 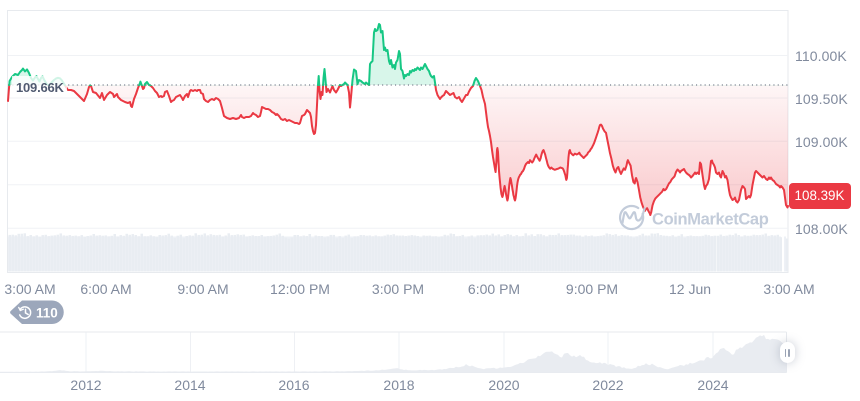 What do you see at coordinates (47, 313) in the screenshot?
I see `svg-text: 110` at bounding box center [47, 313].